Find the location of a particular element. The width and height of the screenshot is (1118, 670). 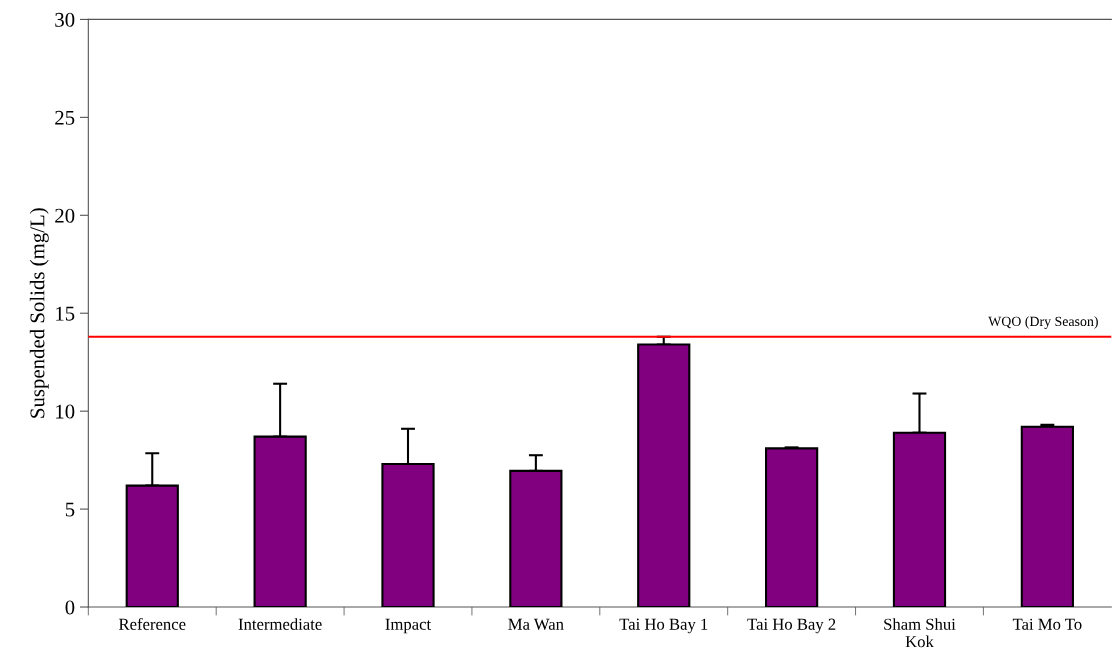

y-tick-label: 25 is located at coordinates (65, 117).